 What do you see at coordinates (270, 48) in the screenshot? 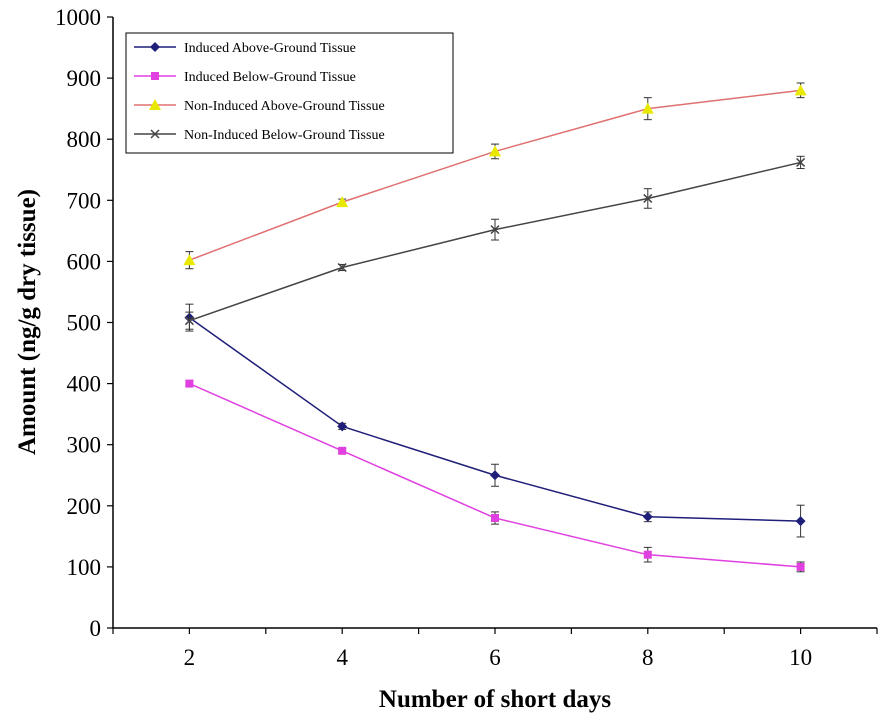
I see `legend-label: Induced Above-Ground Tissue` at bounding box center [270, 48].